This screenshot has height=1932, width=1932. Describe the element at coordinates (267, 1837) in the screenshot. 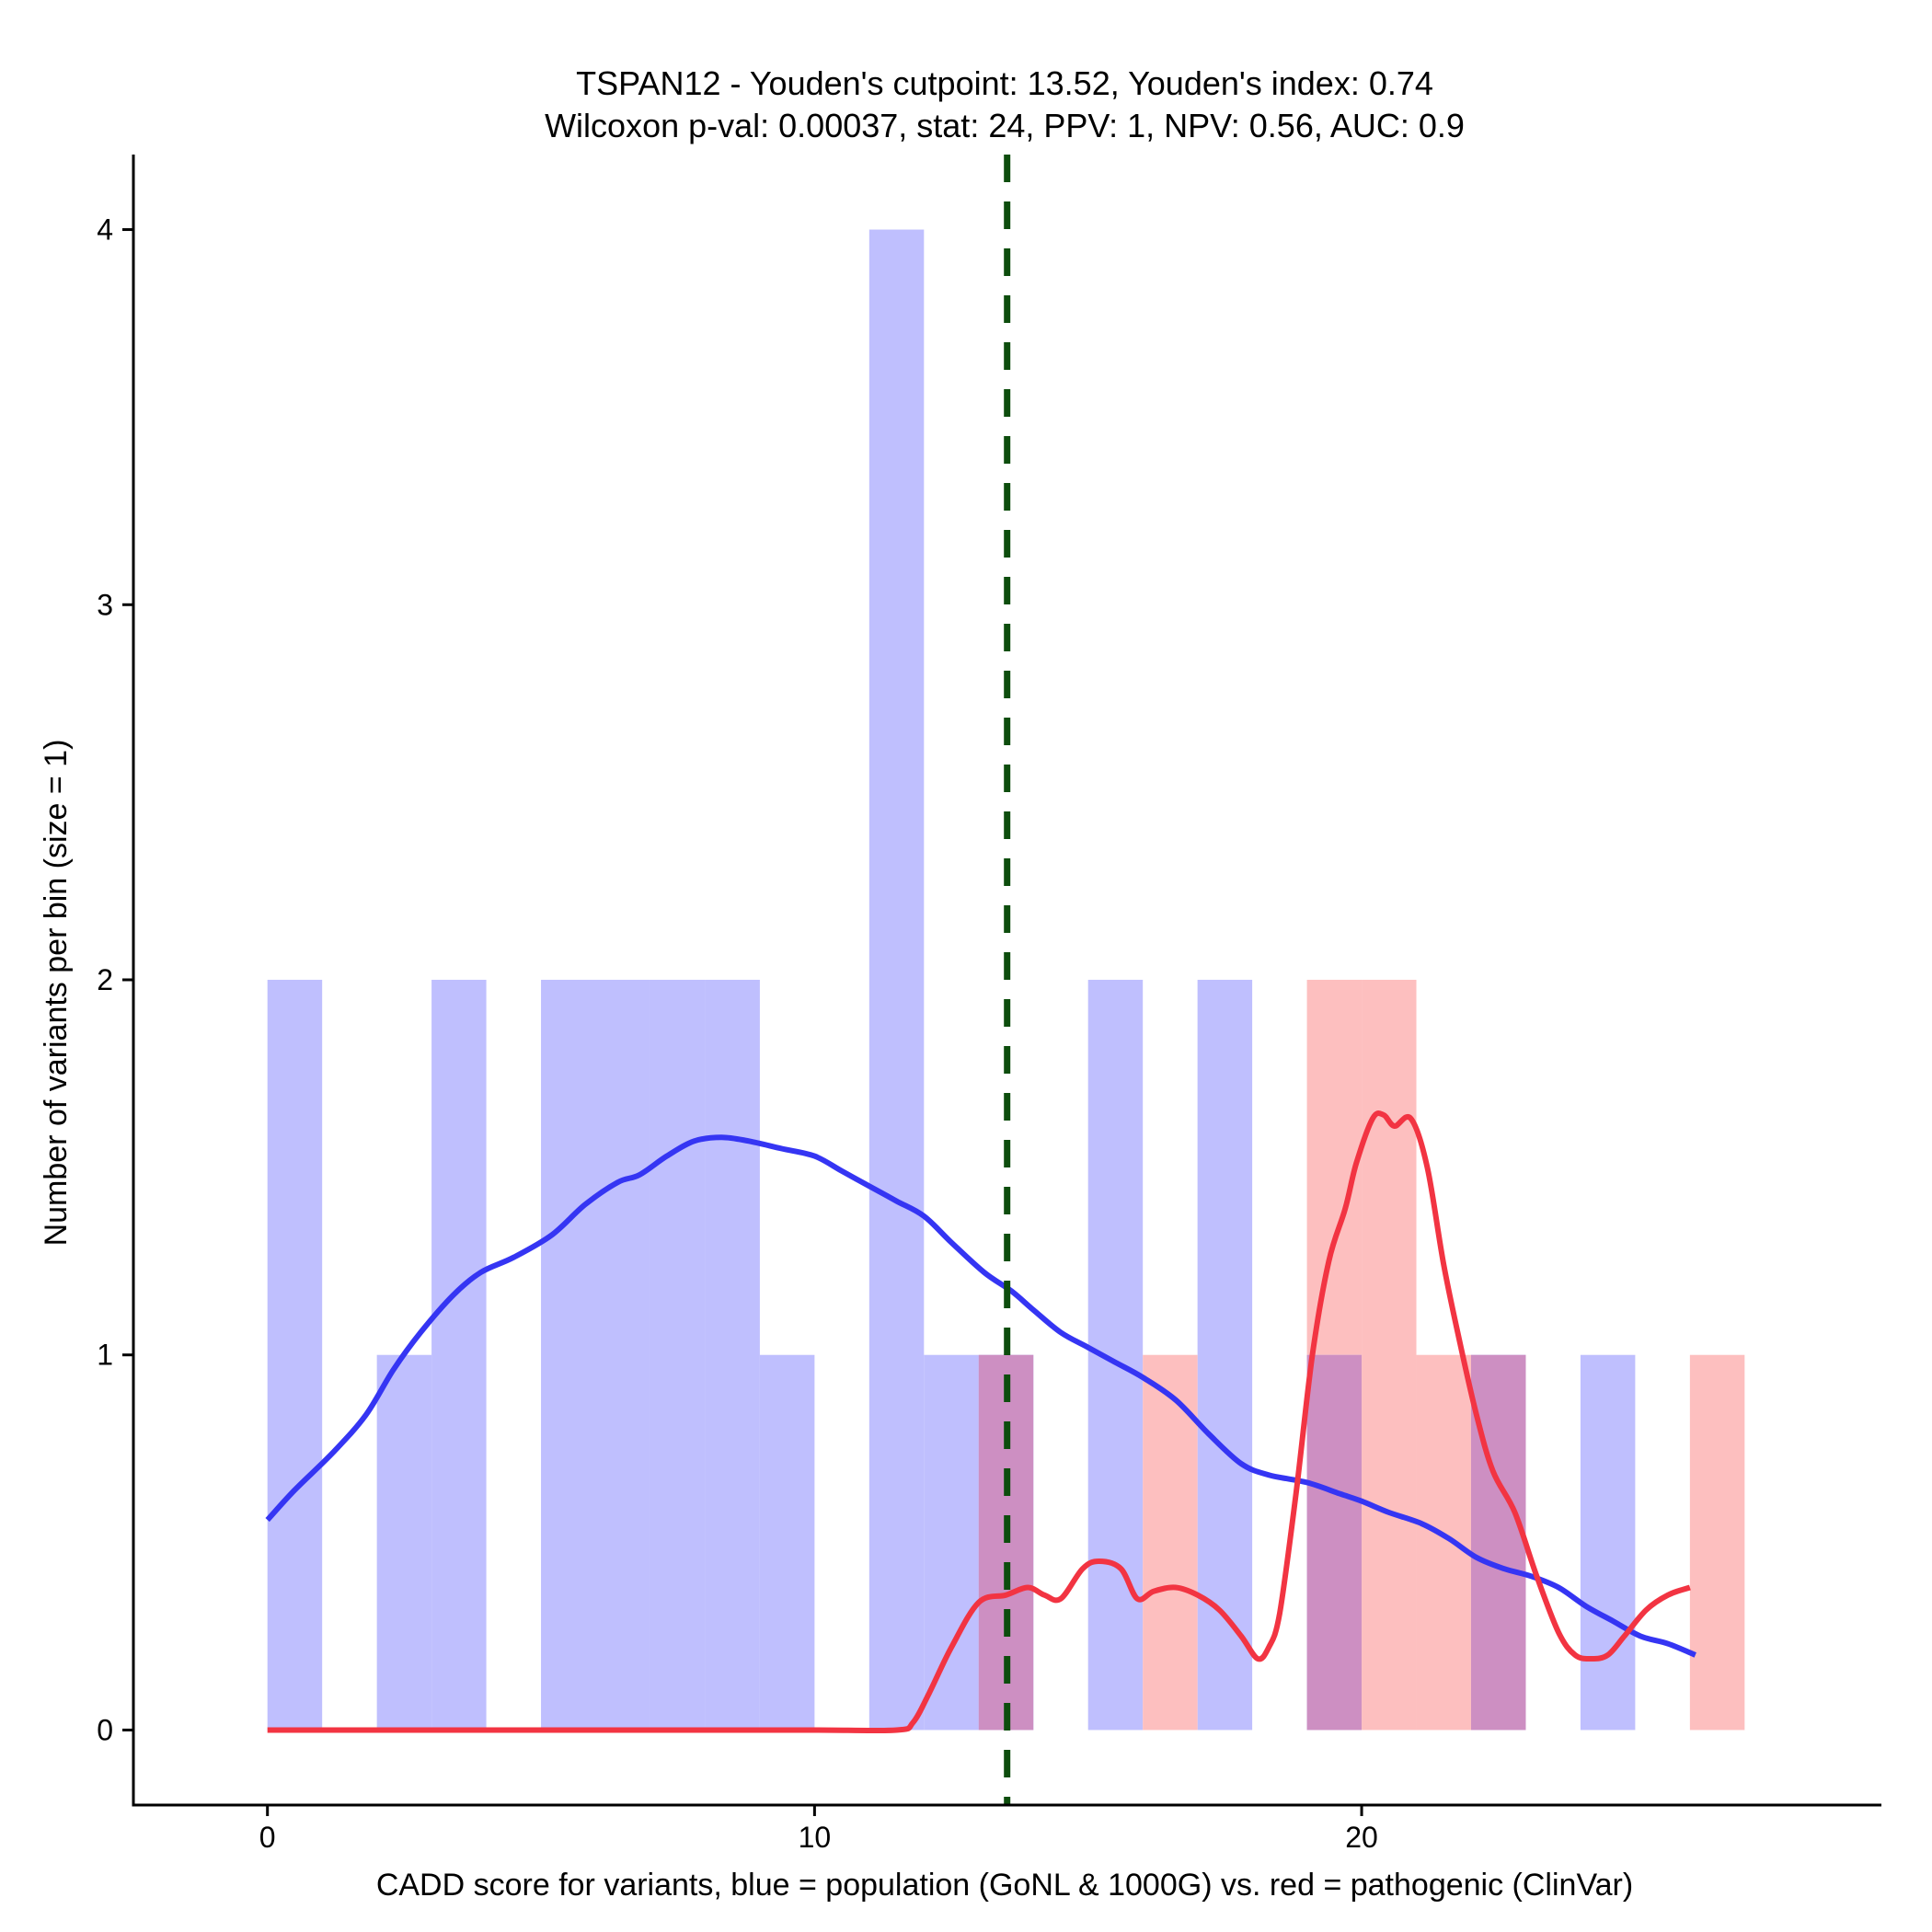

I see `x-tick-label-0: 0` at that location.